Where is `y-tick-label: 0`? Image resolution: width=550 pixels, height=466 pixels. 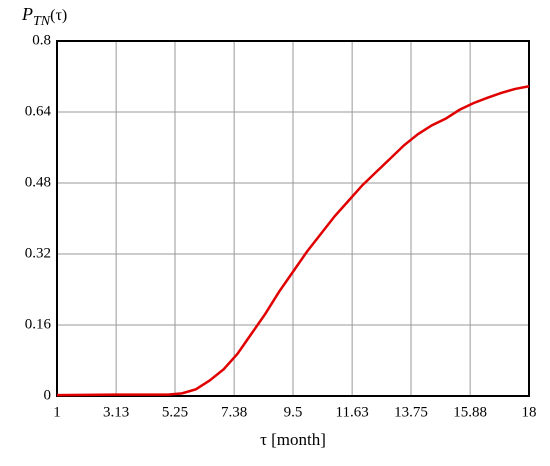
y-tick-label: 0 is located at coordinates (48, 395).